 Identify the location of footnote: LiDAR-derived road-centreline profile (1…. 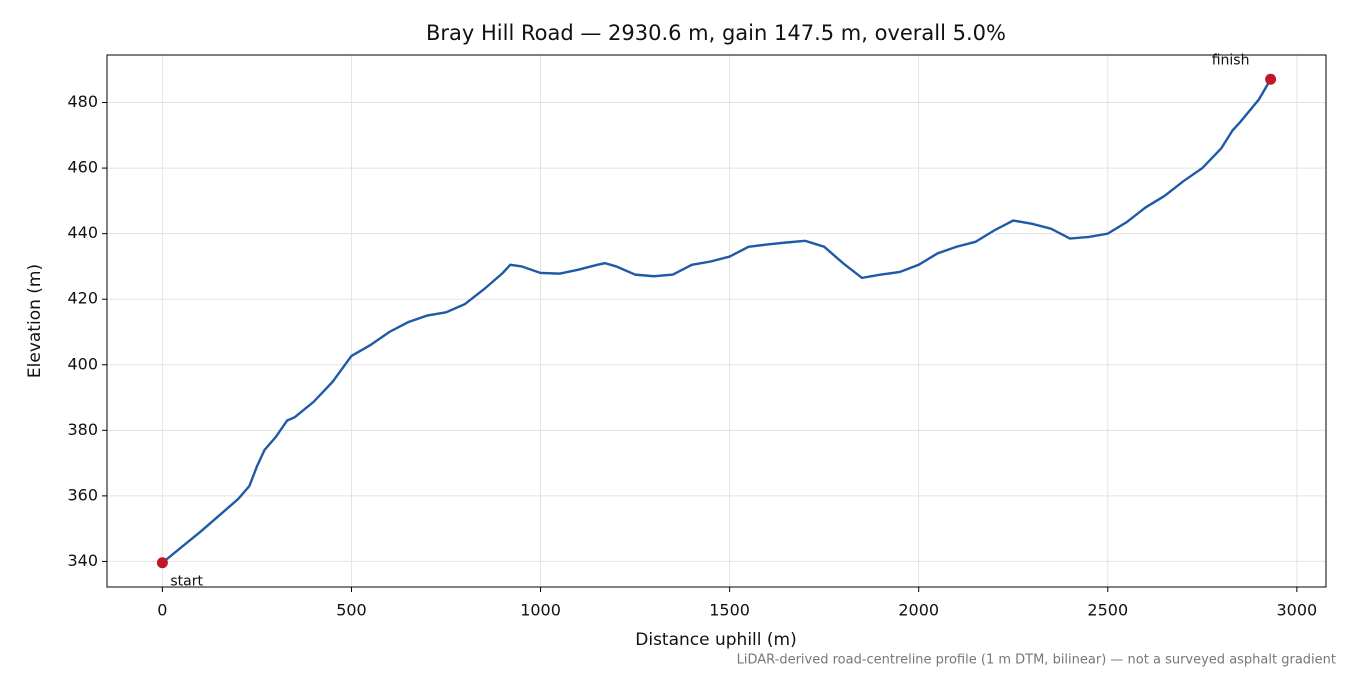
(1036, 660).